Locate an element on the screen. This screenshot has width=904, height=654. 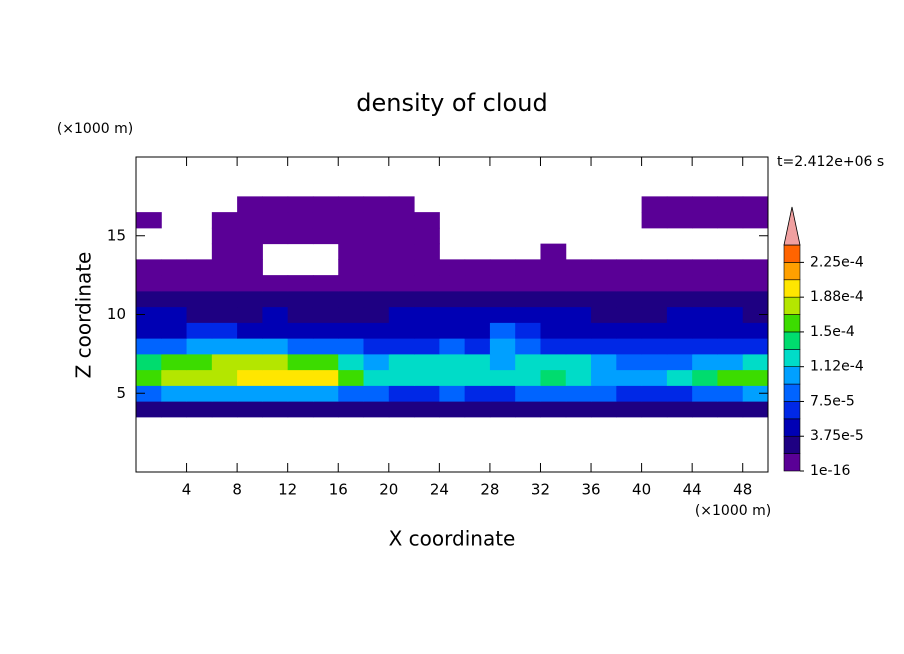
y-unit: (×1000 m) is located at coordinates (95, 129).